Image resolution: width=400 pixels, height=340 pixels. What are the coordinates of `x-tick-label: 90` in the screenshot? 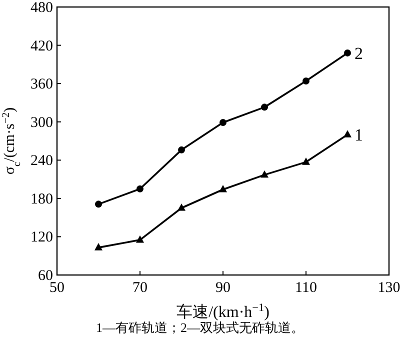 It's located at (223, 288).